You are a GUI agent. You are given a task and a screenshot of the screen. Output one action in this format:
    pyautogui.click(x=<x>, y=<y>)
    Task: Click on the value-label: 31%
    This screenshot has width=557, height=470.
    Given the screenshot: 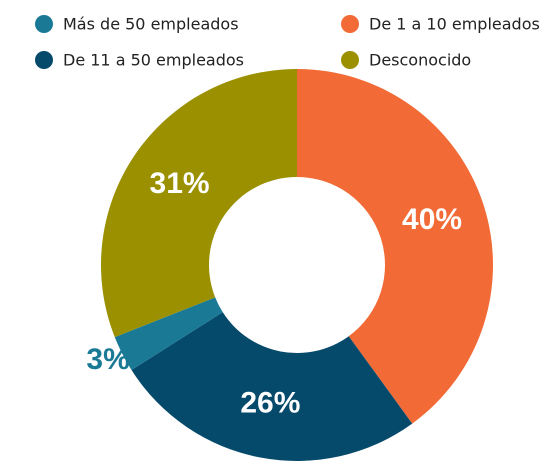 What is the action you would take?
    pyautogui.click(x=180, y=183)
    